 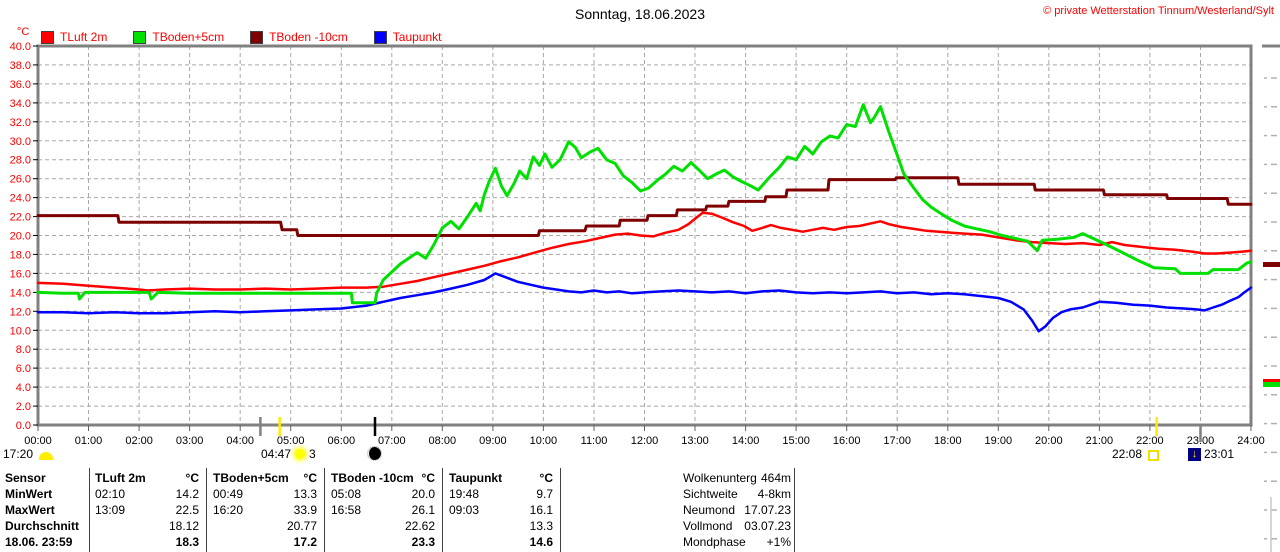 I want to click on info-row: Vollmond 03.07.23, so click(x=737, y=526).